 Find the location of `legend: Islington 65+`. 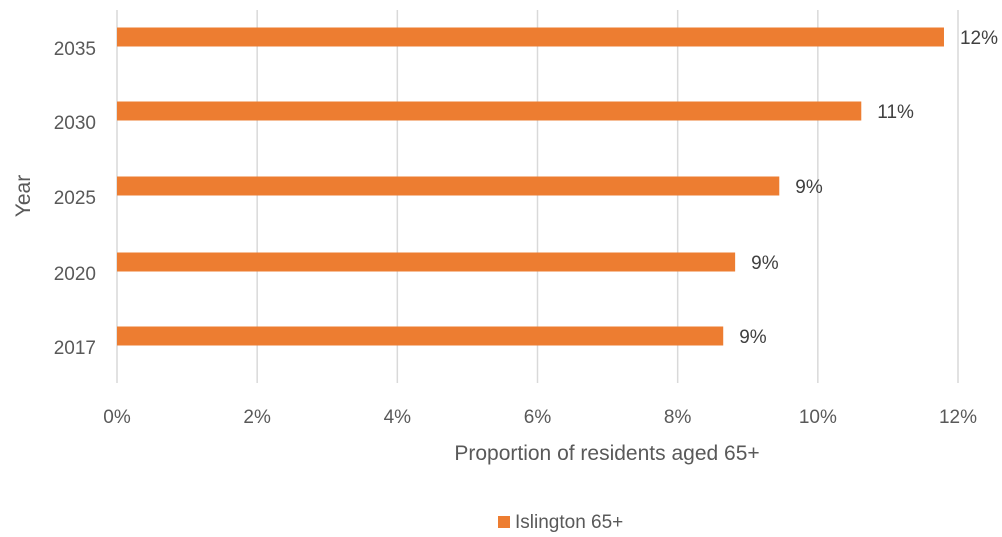

legend: Islington 65+ is located at coordinates (560, 522).